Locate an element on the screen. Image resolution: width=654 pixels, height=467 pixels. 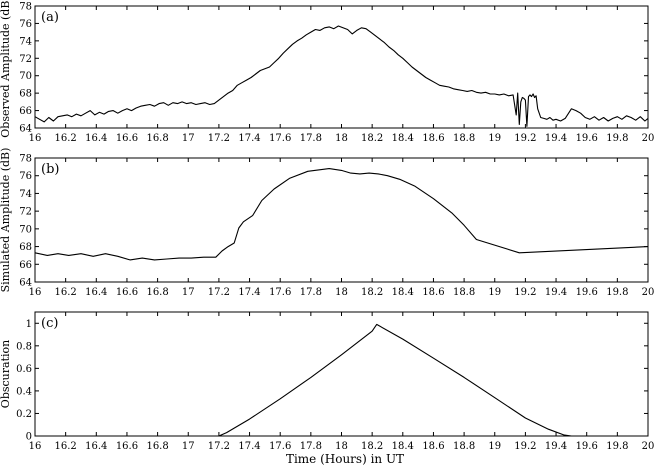
y-tick-label: 0.4 is located at coordinates (24, 391).